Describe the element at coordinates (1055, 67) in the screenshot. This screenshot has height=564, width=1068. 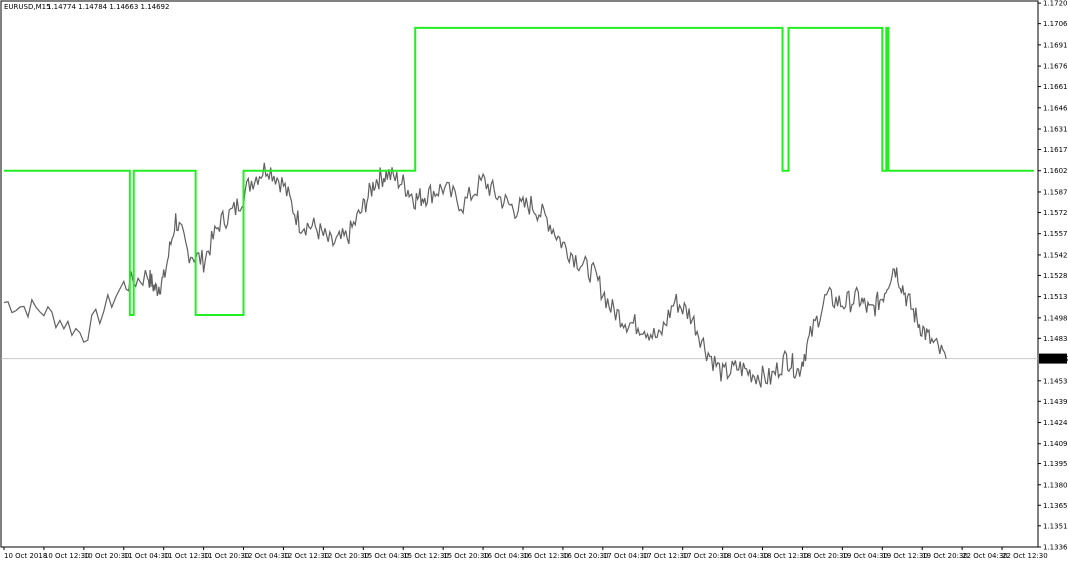
I see `y-tick-label: 1.16760` at that location.